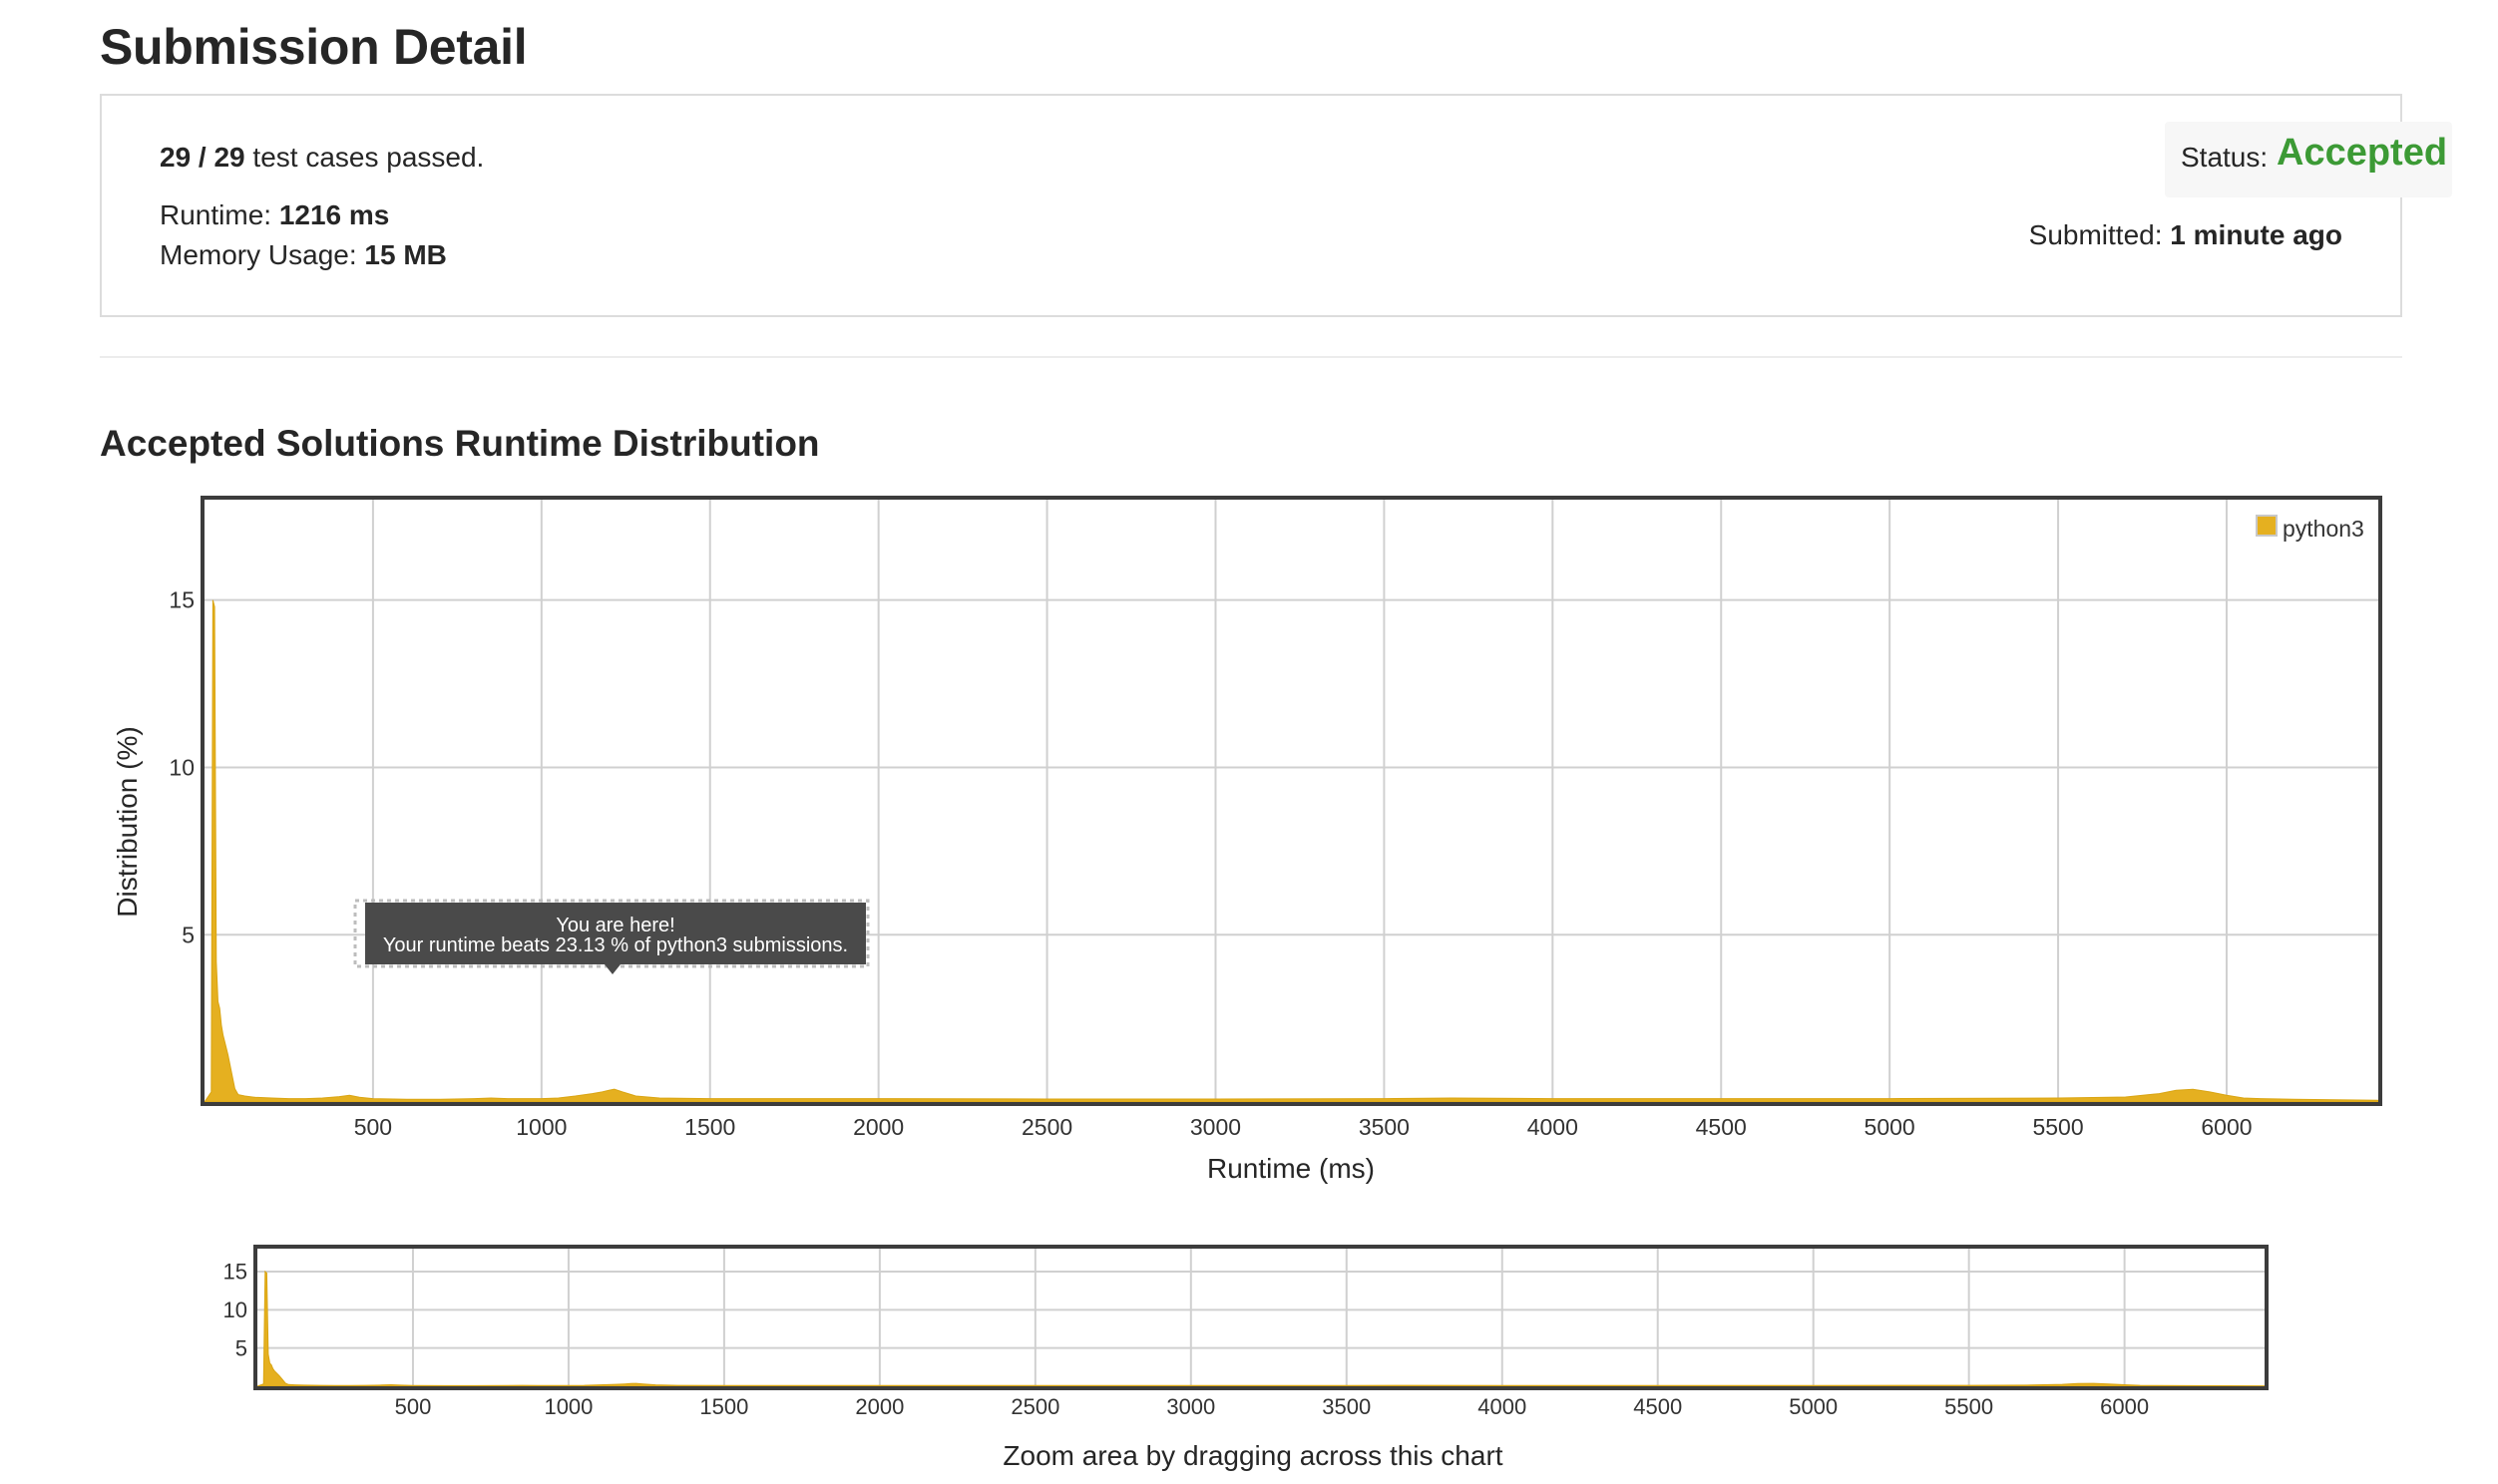 Image resolution: width=2498 pixels, height=1484 pixels. What do you see at coordinates (188, 934) in the screenshot?
I see `main-y-tick-label: 5` at bounding box center [188, 934].